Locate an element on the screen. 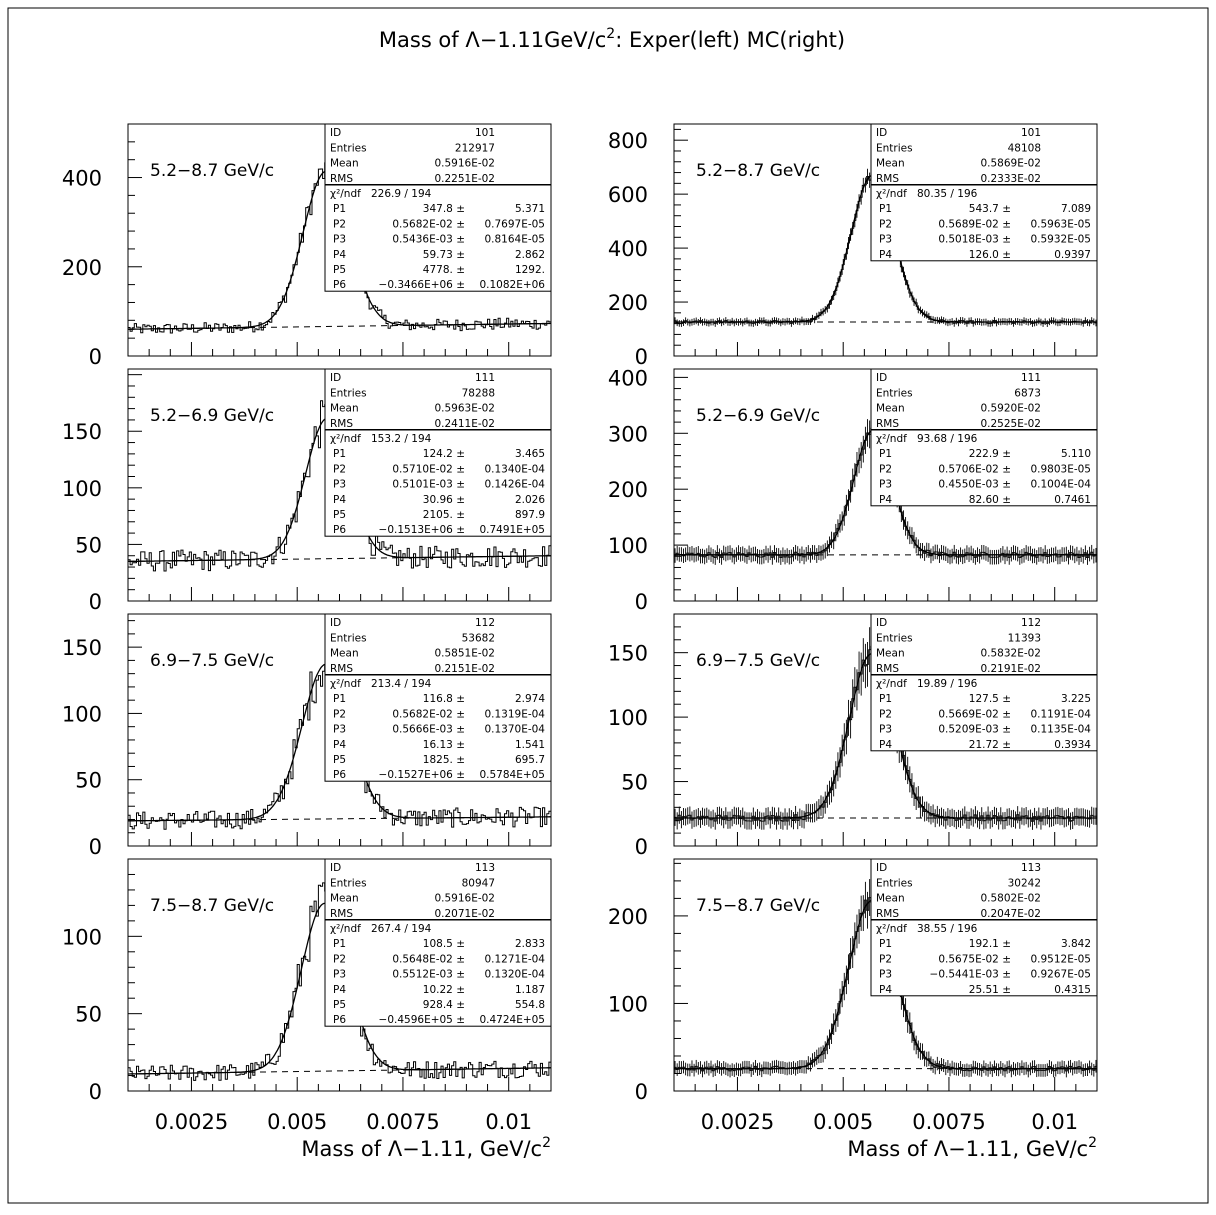 The image size is (1216, 1215). param-error: 0.4315 is located at coordinates (1072, 990).